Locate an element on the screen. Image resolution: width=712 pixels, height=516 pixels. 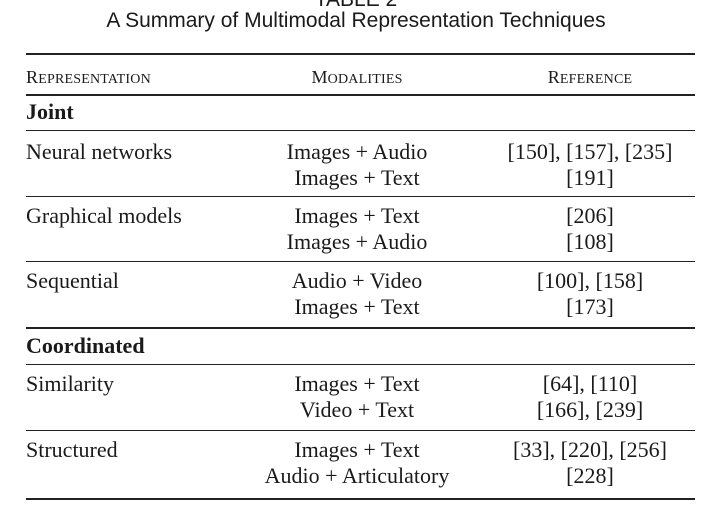
header-reference: REFERENCE is located at coordinates (590, 77).